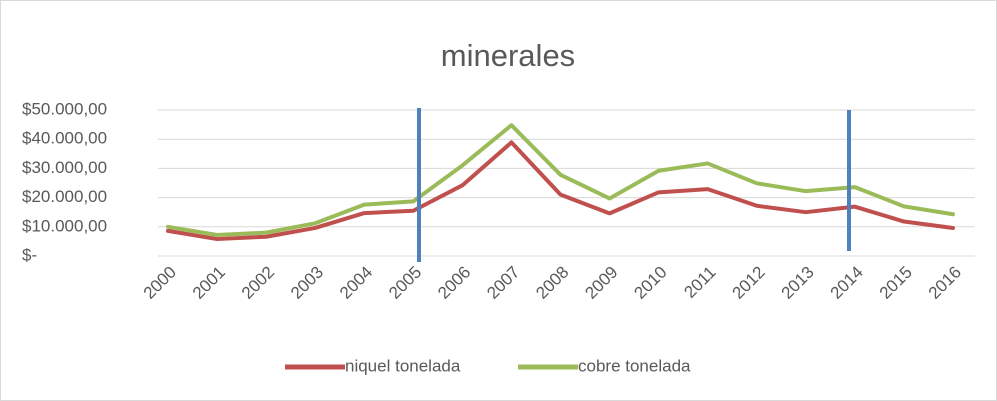  What do you see at coordinates (64, 196) in the screenshot?
I see `y-tick-label: $20.000,00` at bounding box center [64, 196].